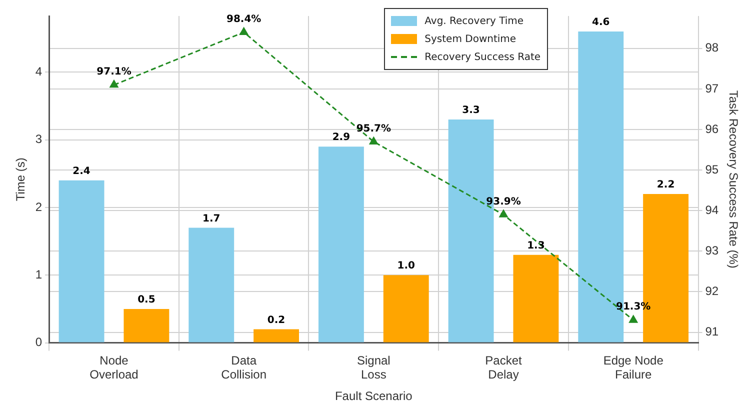  What do you see at coordinates (38, 71) in the screenshot?
I see `y-tick-label: 4` at bounding box center [38, 71].